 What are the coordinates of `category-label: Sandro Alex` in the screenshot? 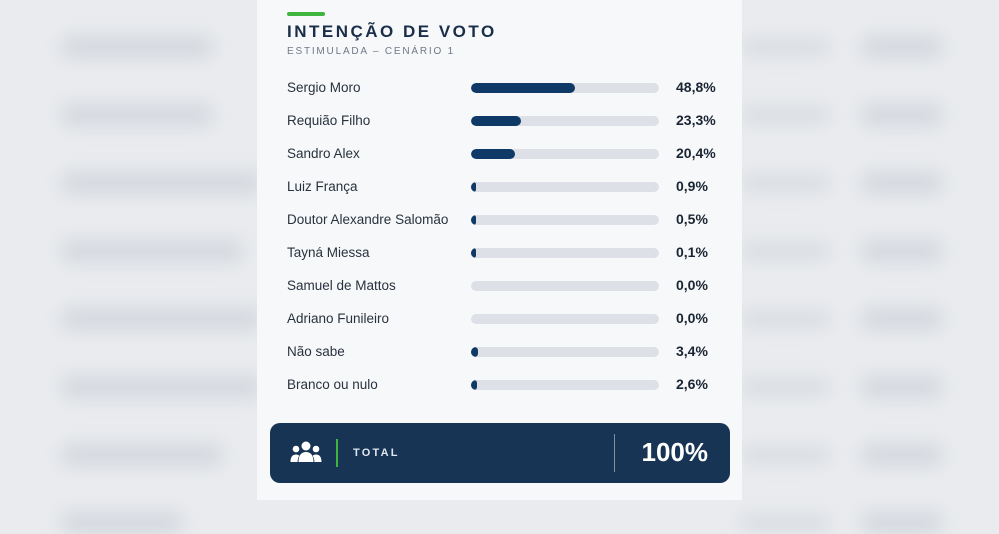 It's located at (323, 153).